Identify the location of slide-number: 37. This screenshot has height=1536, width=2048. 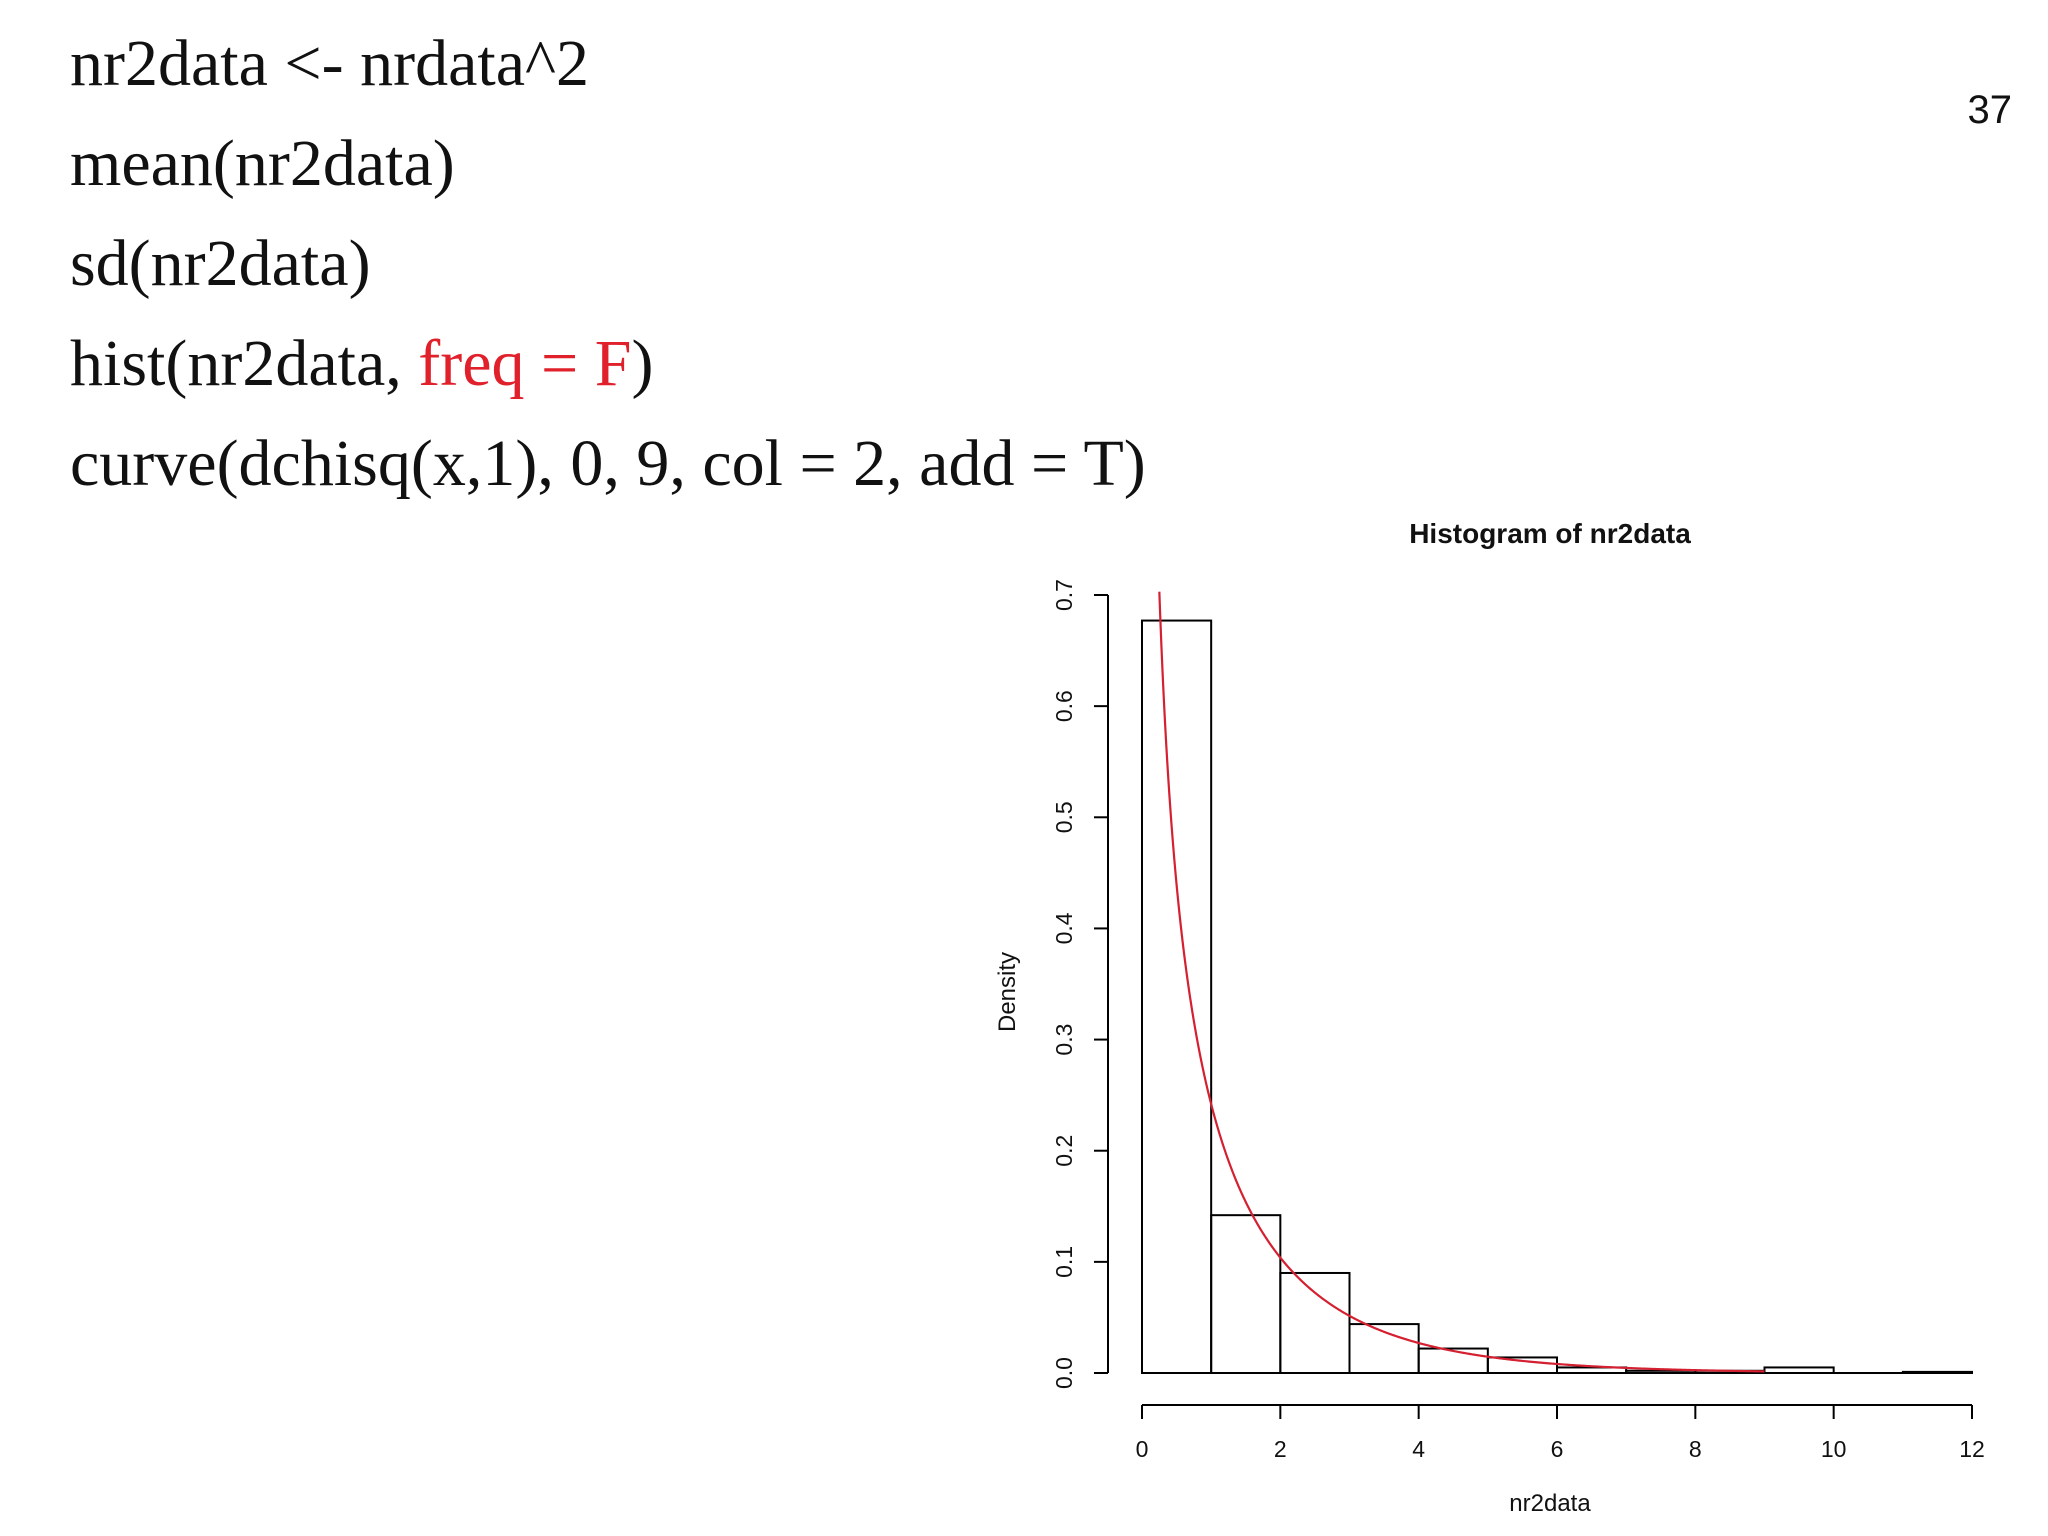
(1990, 110).